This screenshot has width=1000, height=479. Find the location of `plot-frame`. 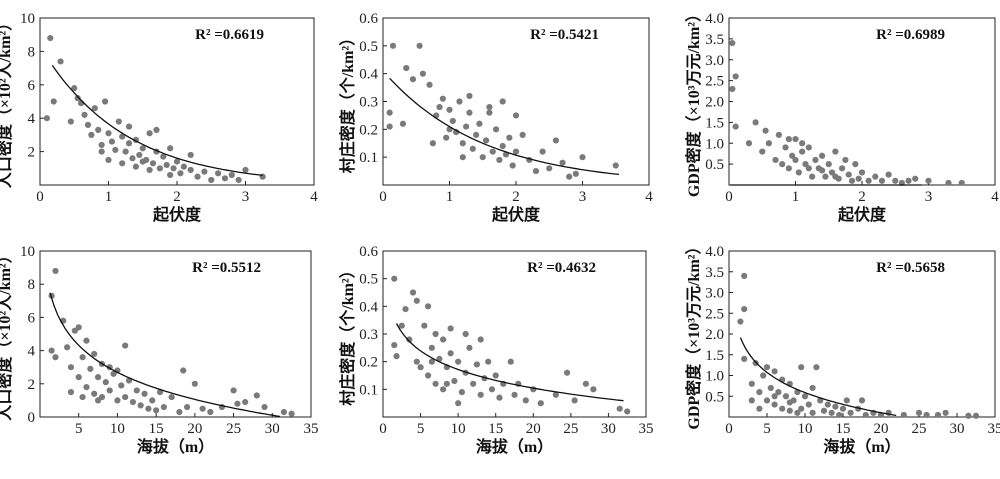

plot-frame is located at coordinates (175, 334).